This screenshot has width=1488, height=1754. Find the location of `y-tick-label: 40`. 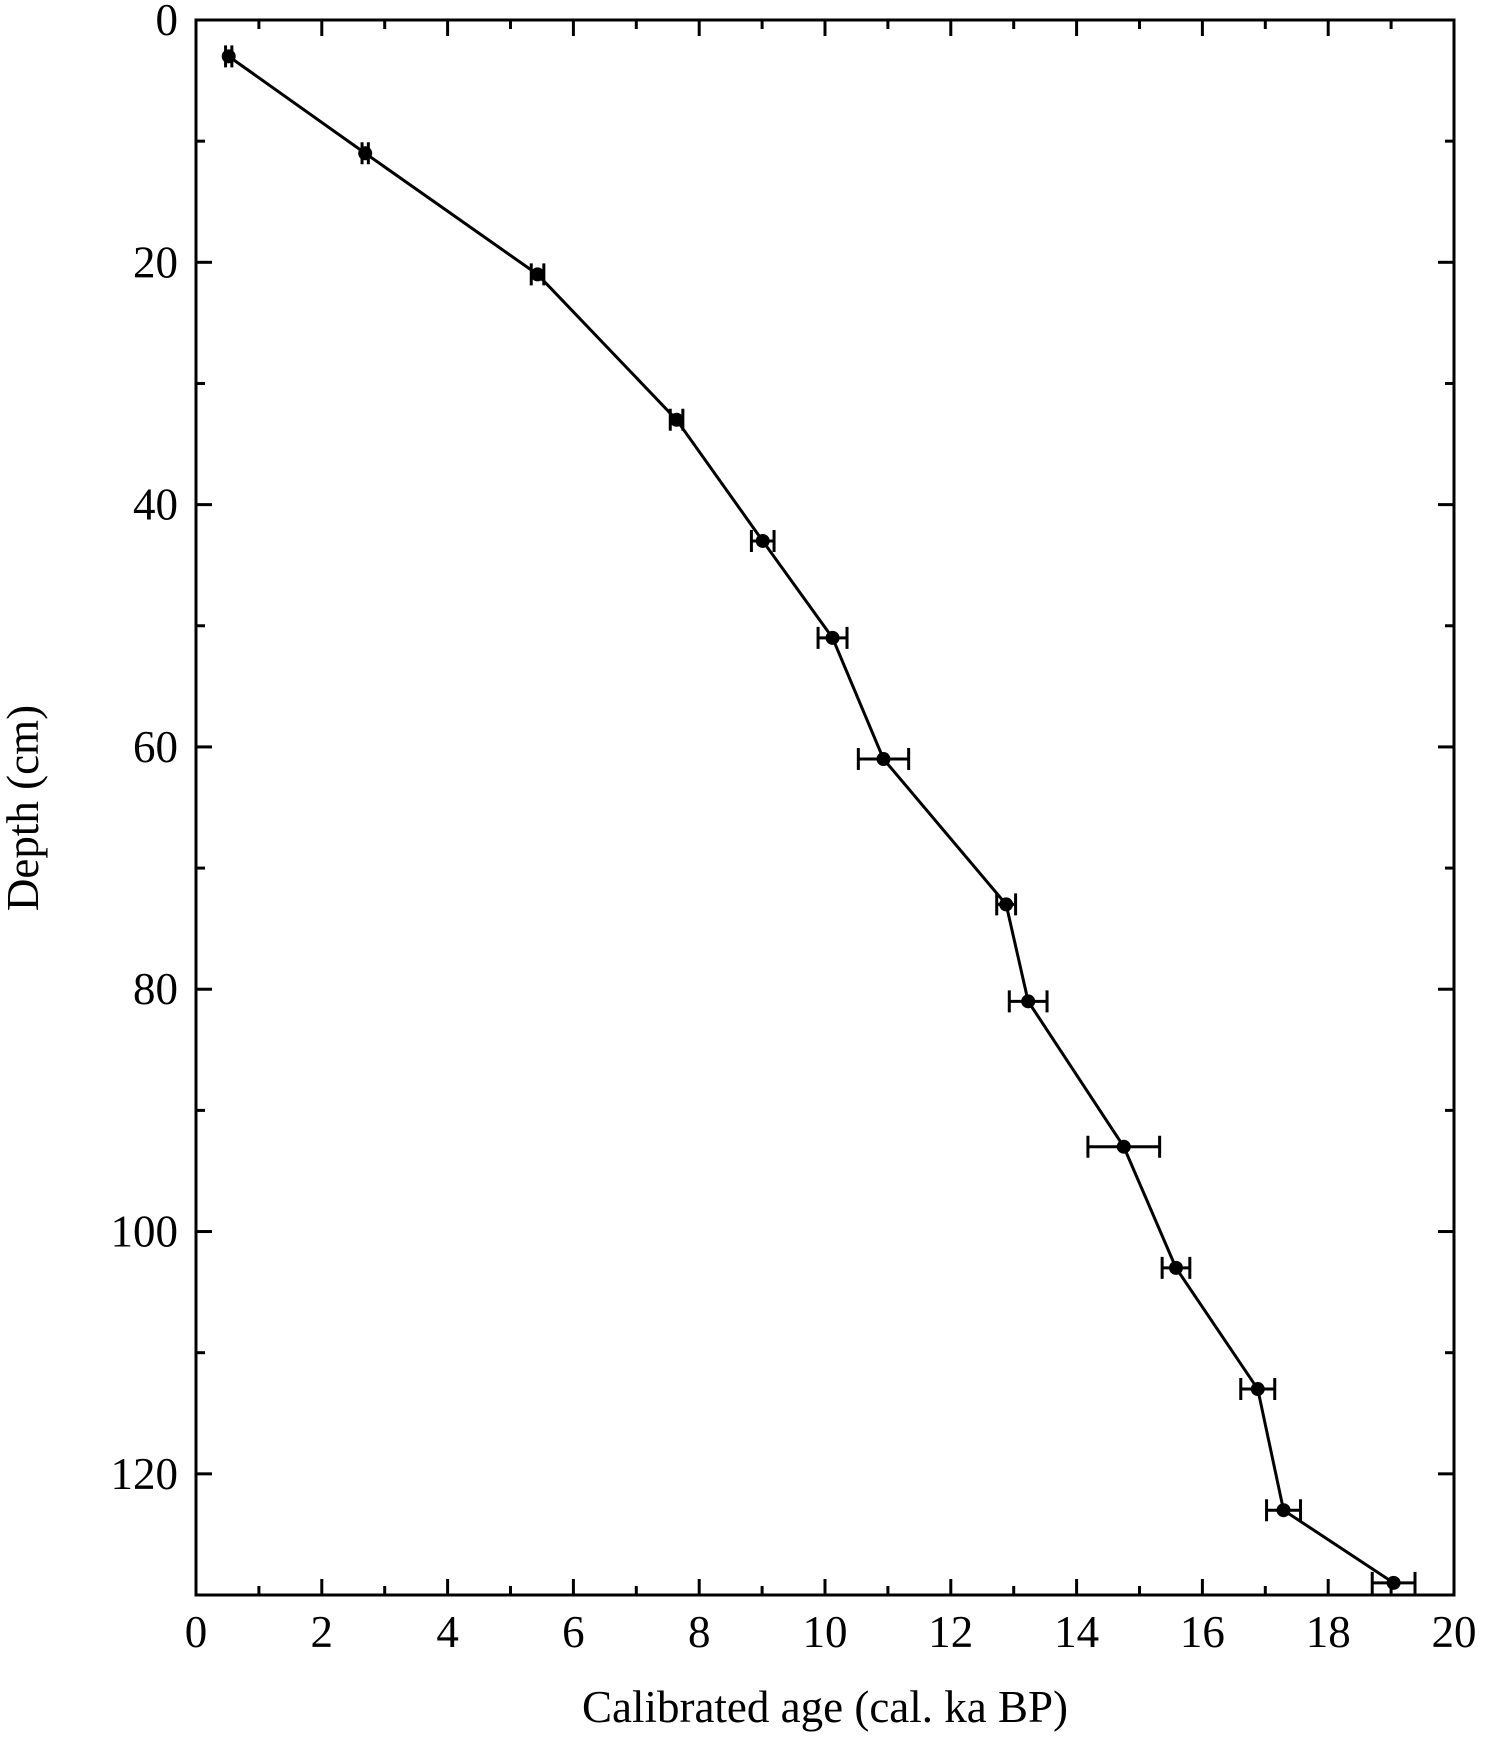

y-tick-label: 40 is located at coordinates (155, 505).